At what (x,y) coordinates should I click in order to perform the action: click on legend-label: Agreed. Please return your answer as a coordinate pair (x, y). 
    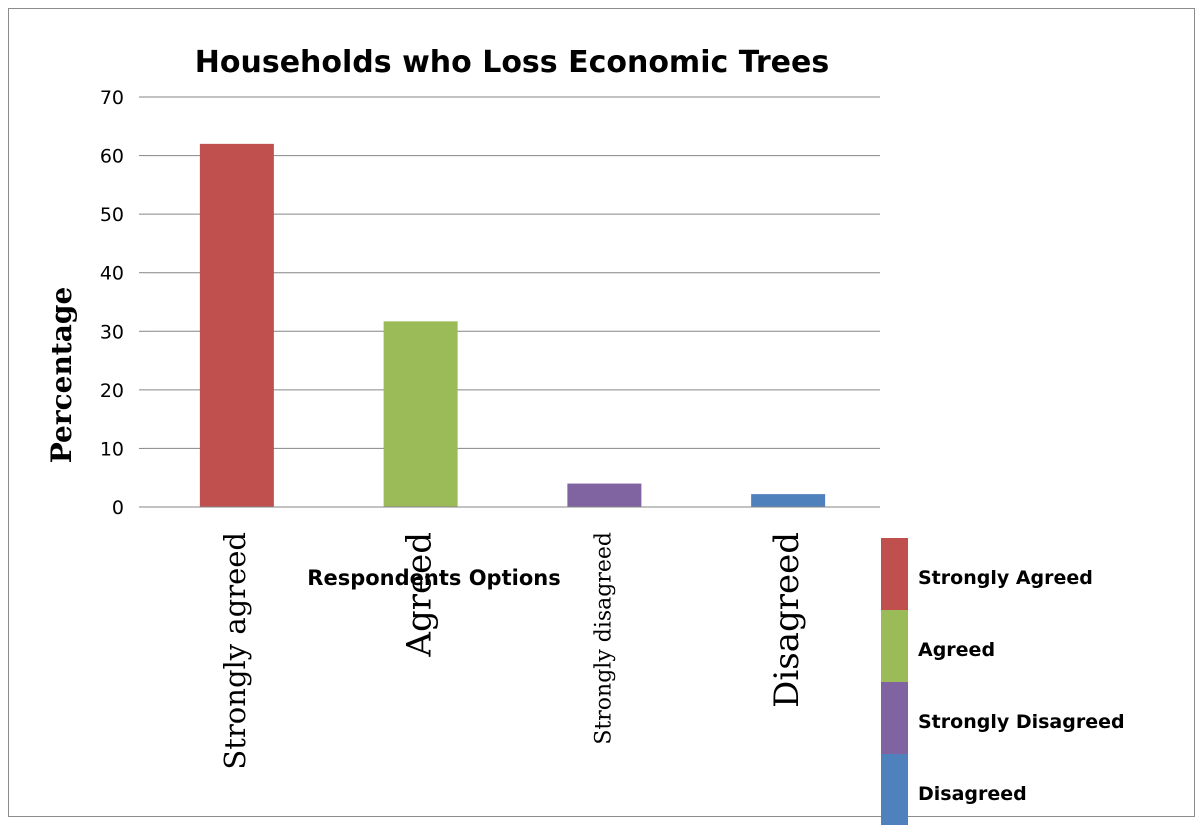
    Looking at the image, I should click on (956, 650).